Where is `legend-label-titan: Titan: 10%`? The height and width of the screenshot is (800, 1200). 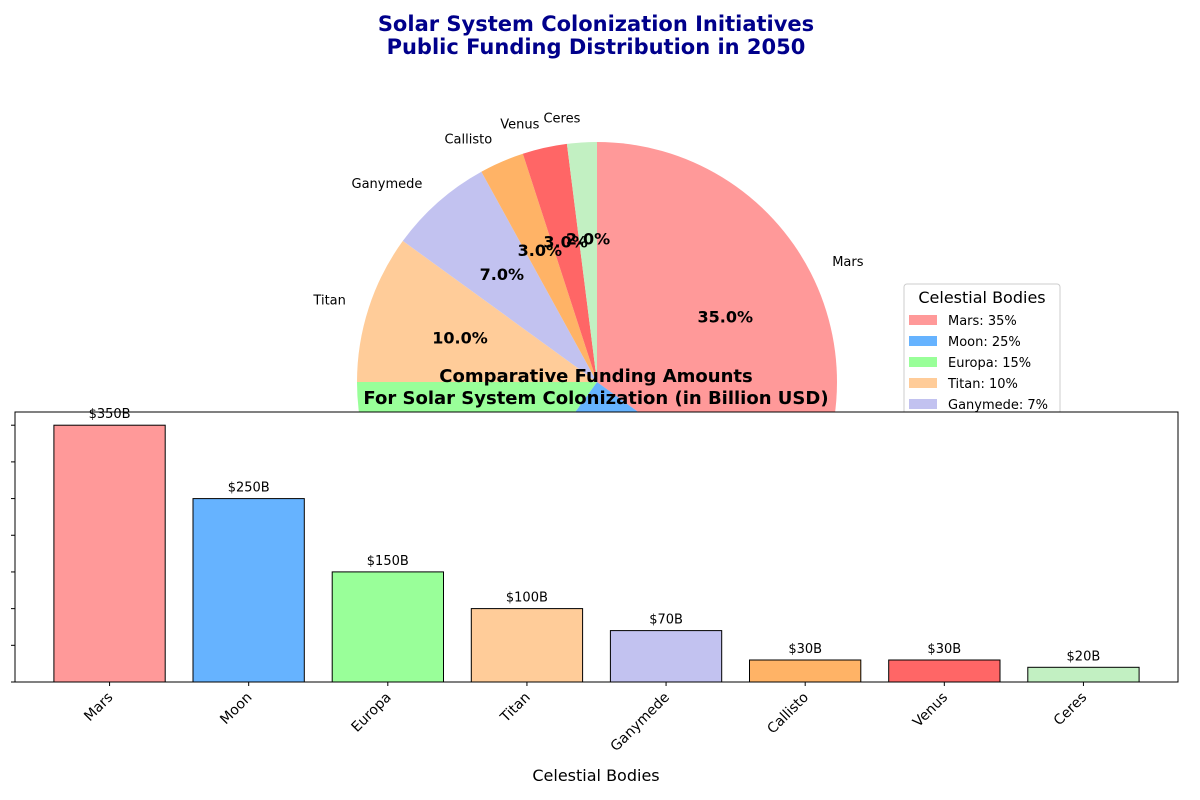
legend-label-titan: Titan: 10% is located at coordinates (982, 384).